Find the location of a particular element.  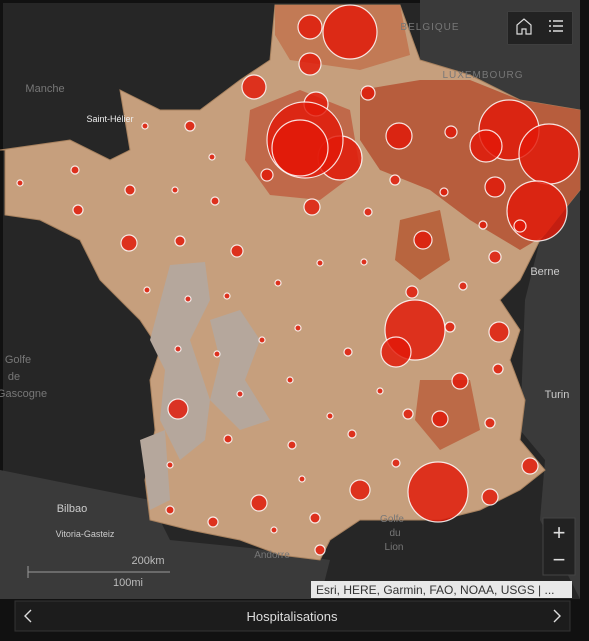

footer-title: Hospitalisations is located at coordinates (292, 616).